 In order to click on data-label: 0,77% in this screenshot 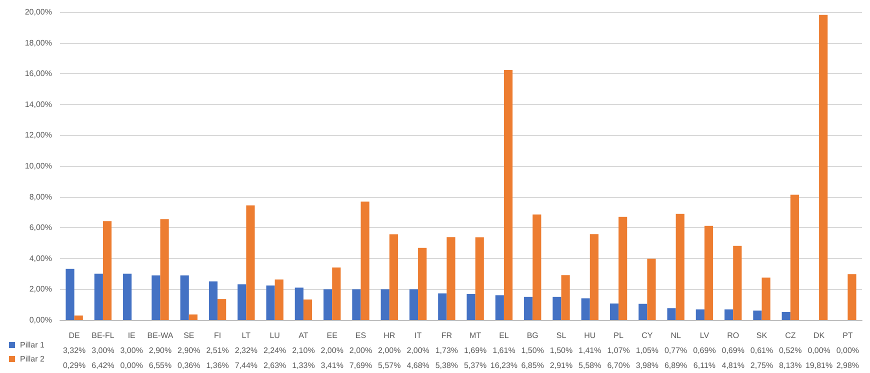, I will do `click(676, 350)`.